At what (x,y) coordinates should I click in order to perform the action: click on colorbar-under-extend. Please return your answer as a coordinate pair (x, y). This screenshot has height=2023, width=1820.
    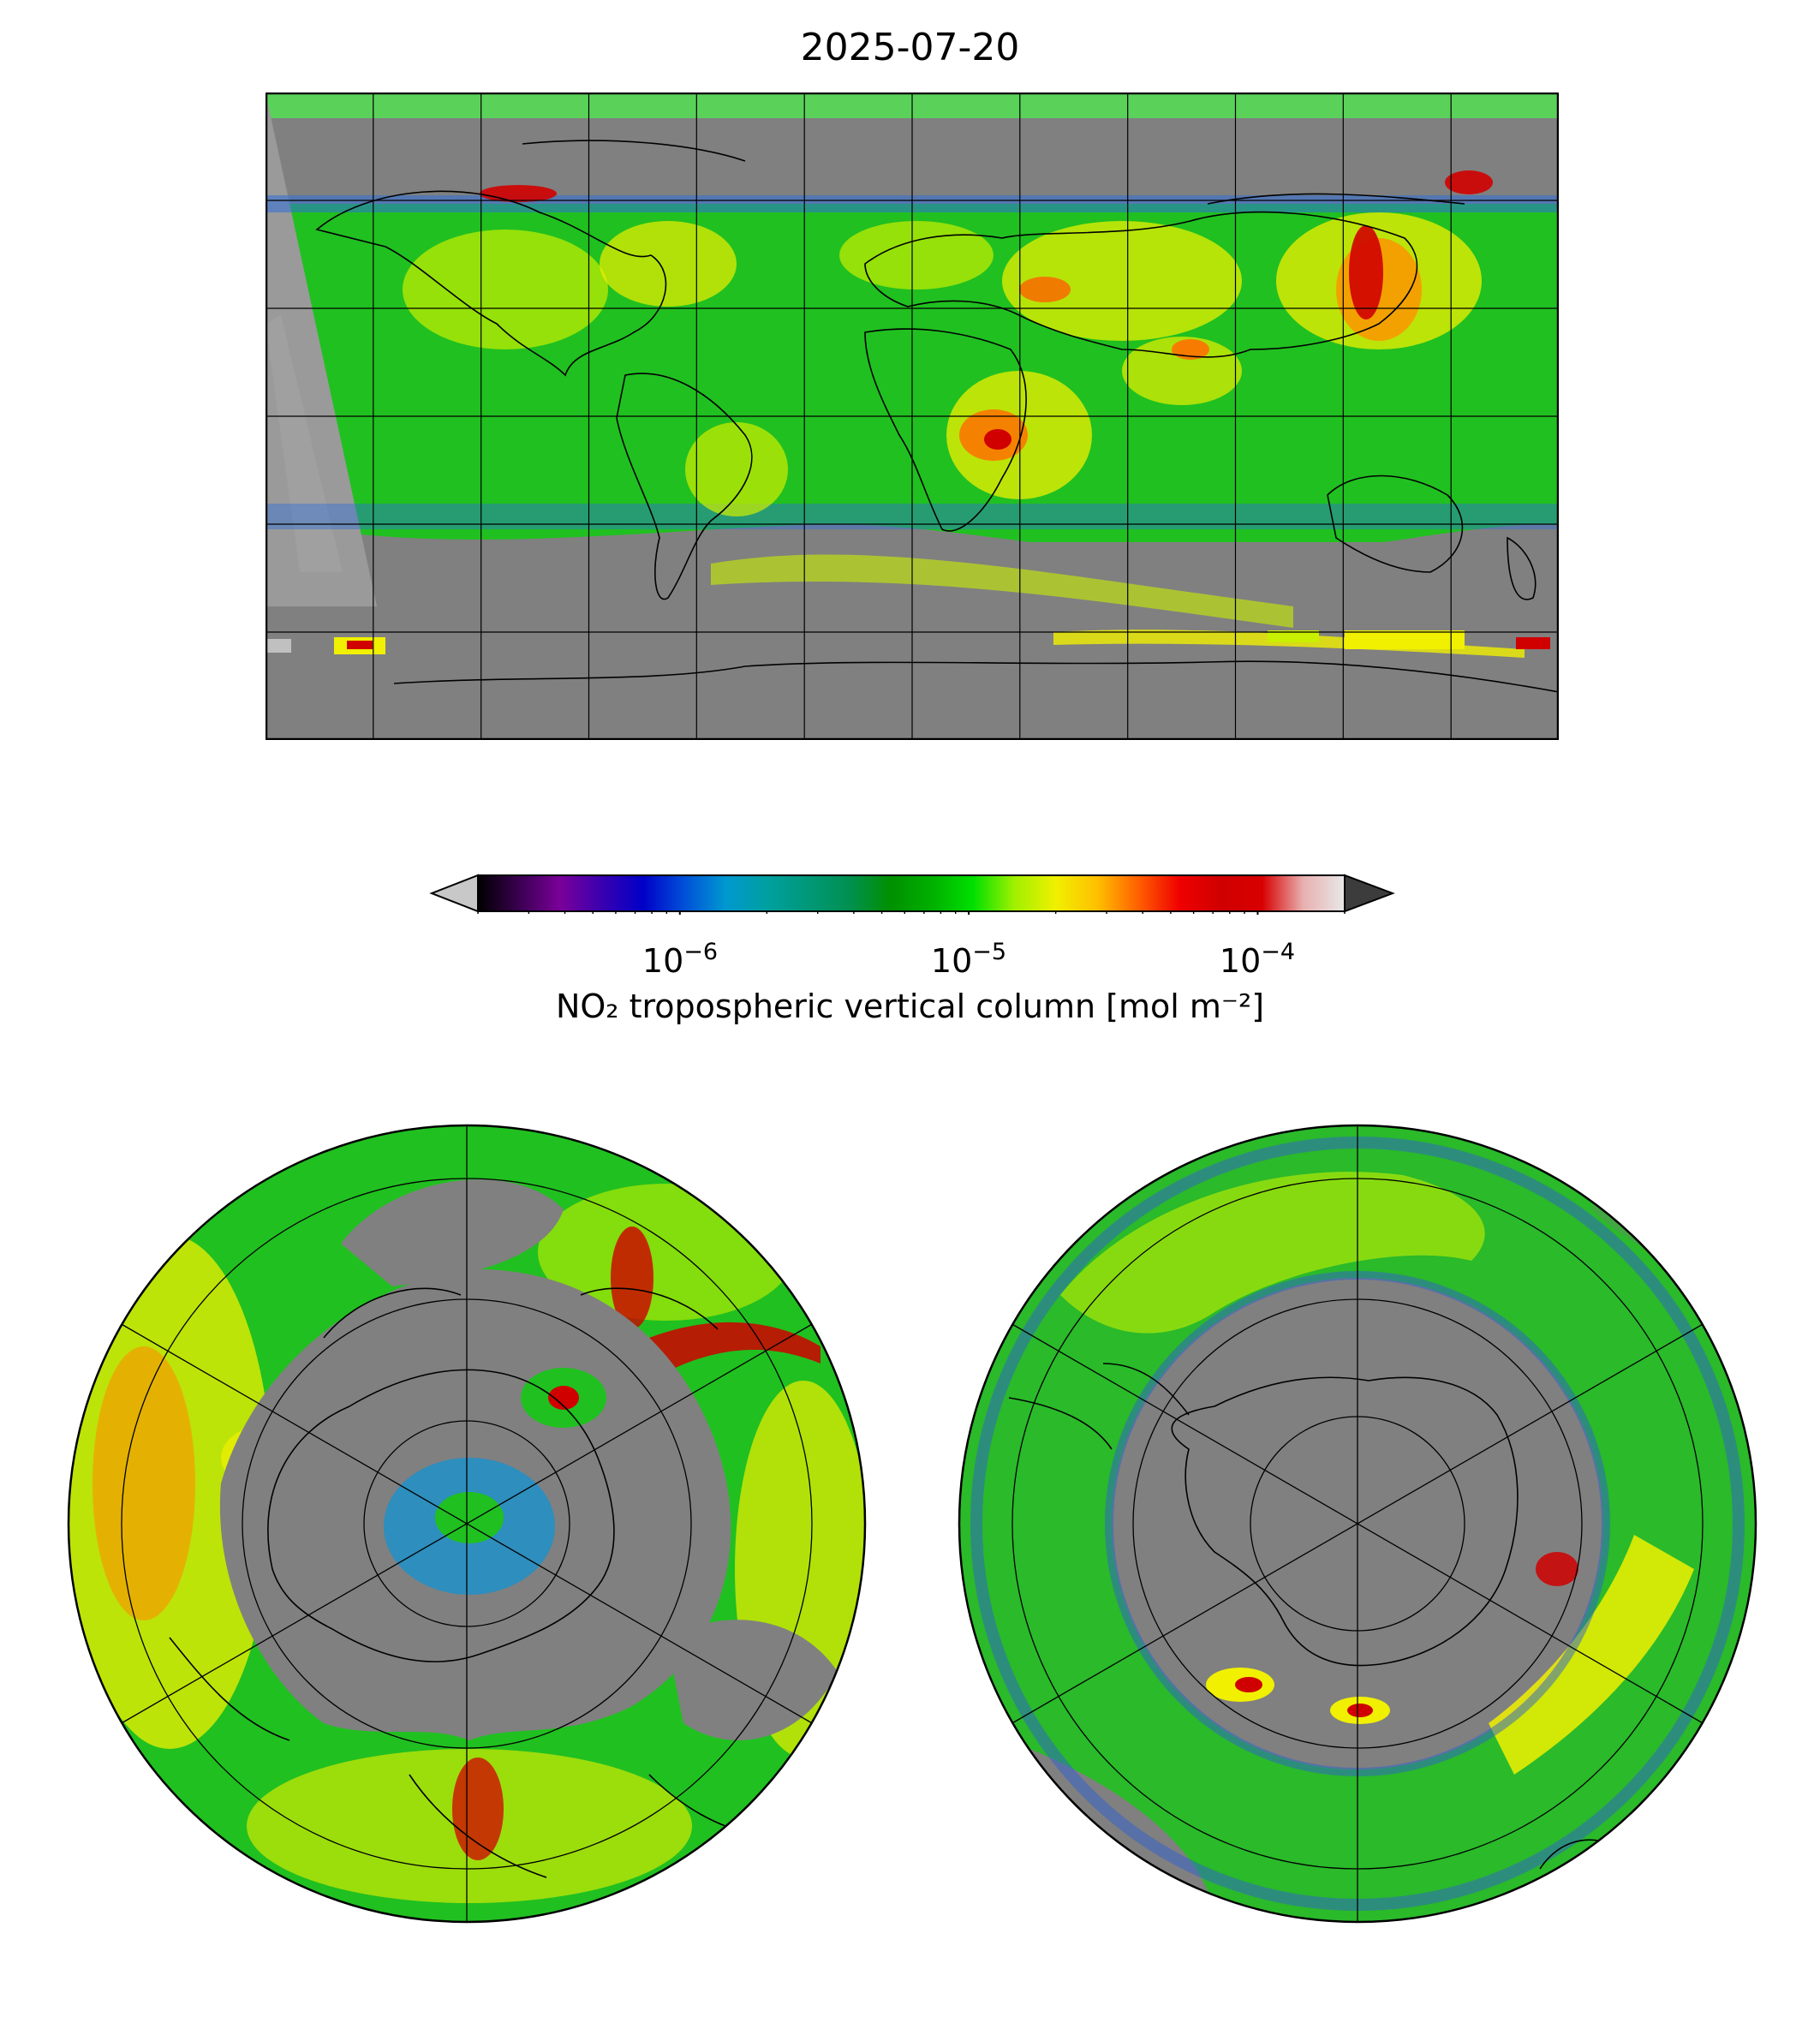
    Looking at the image, I should click on (454, 893).